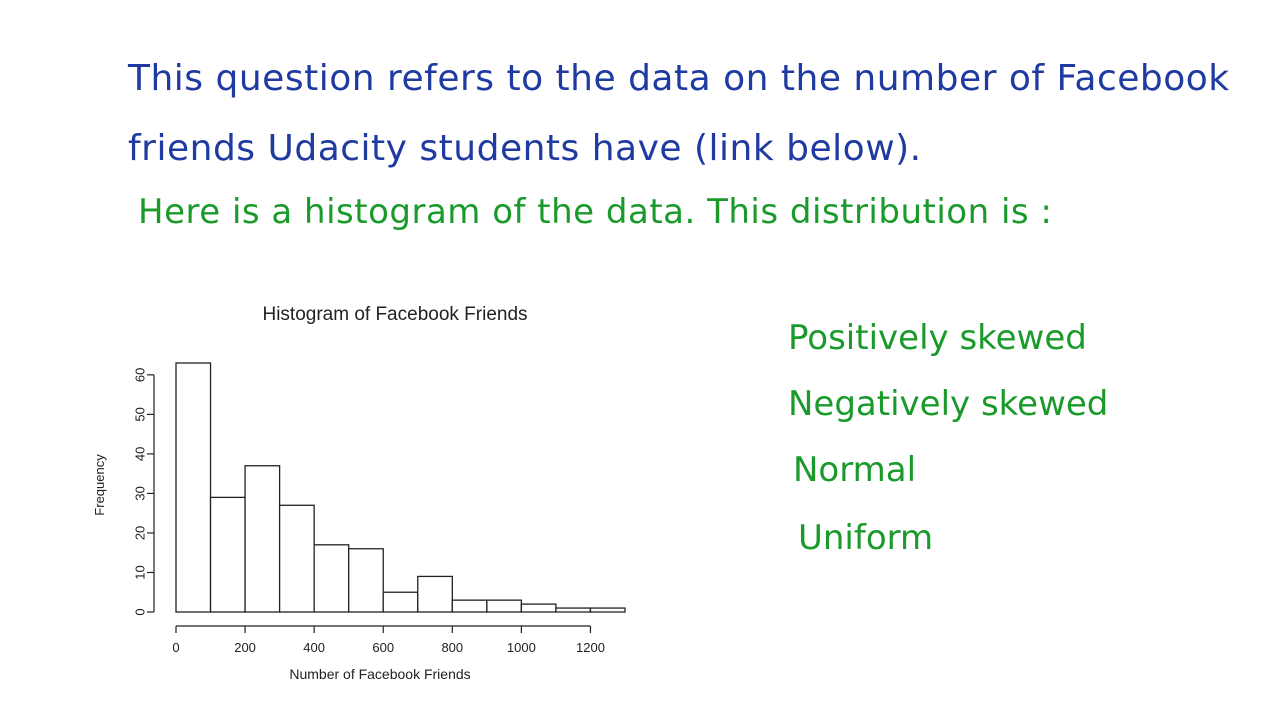 This screenshot has height=720, width=1280. Describe the element at coordinates (140, 533) in the screenshot. I see `y-tick-label: 20` at that location.